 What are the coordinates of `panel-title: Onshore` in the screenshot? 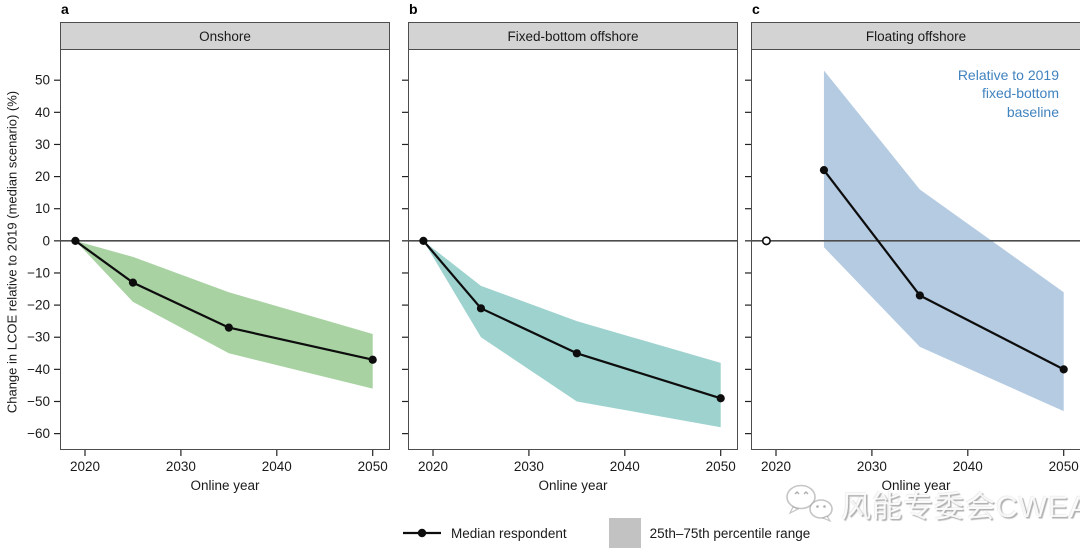 It's located at (225, 36).